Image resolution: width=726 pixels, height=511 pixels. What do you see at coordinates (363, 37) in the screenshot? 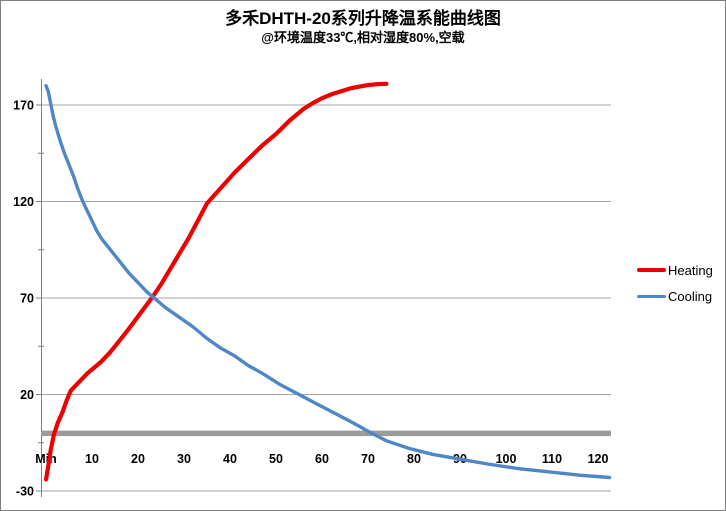
I see `chart-subtitle: @环境温度33℃,相对湿度80%,空载` at bounding box center [363, 37].